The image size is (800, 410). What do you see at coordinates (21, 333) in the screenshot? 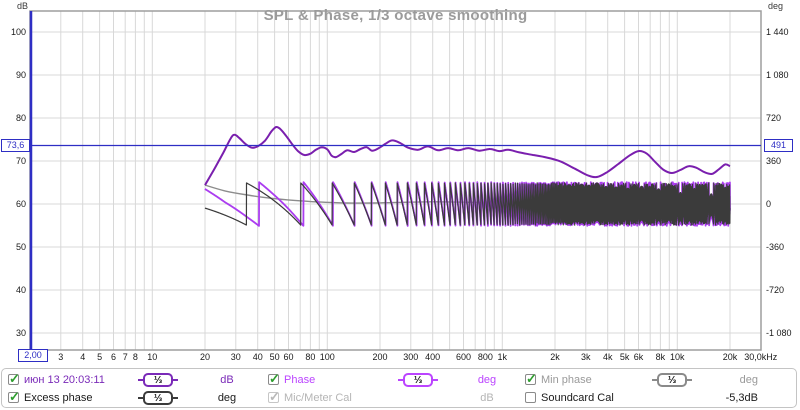
I see `left-tick-label: 30` at bounding box center [21, 333].